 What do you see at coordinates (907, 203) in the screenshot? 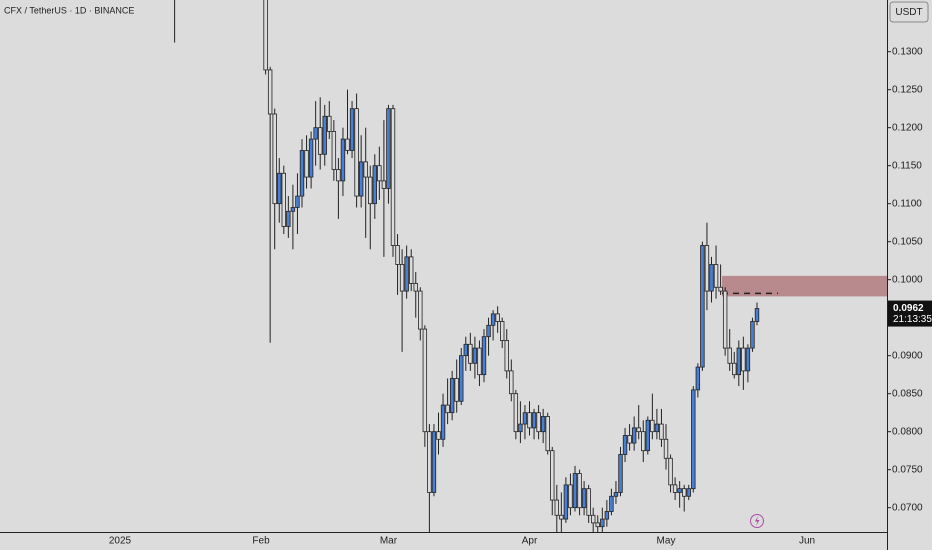
I see `y-tick-label: 0.1100` at bounding box center [907, 203].